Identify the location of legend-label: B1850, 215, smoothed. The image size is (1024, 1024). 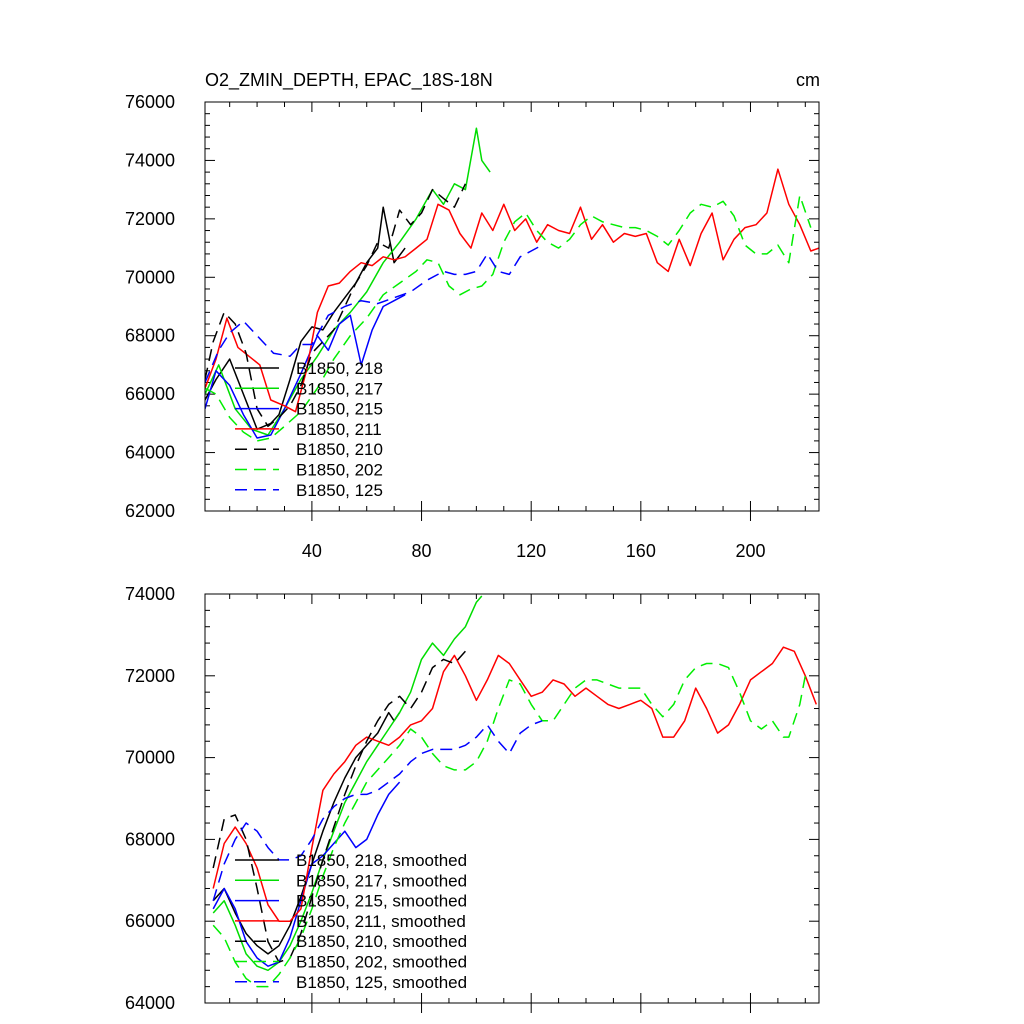
(381, 901).